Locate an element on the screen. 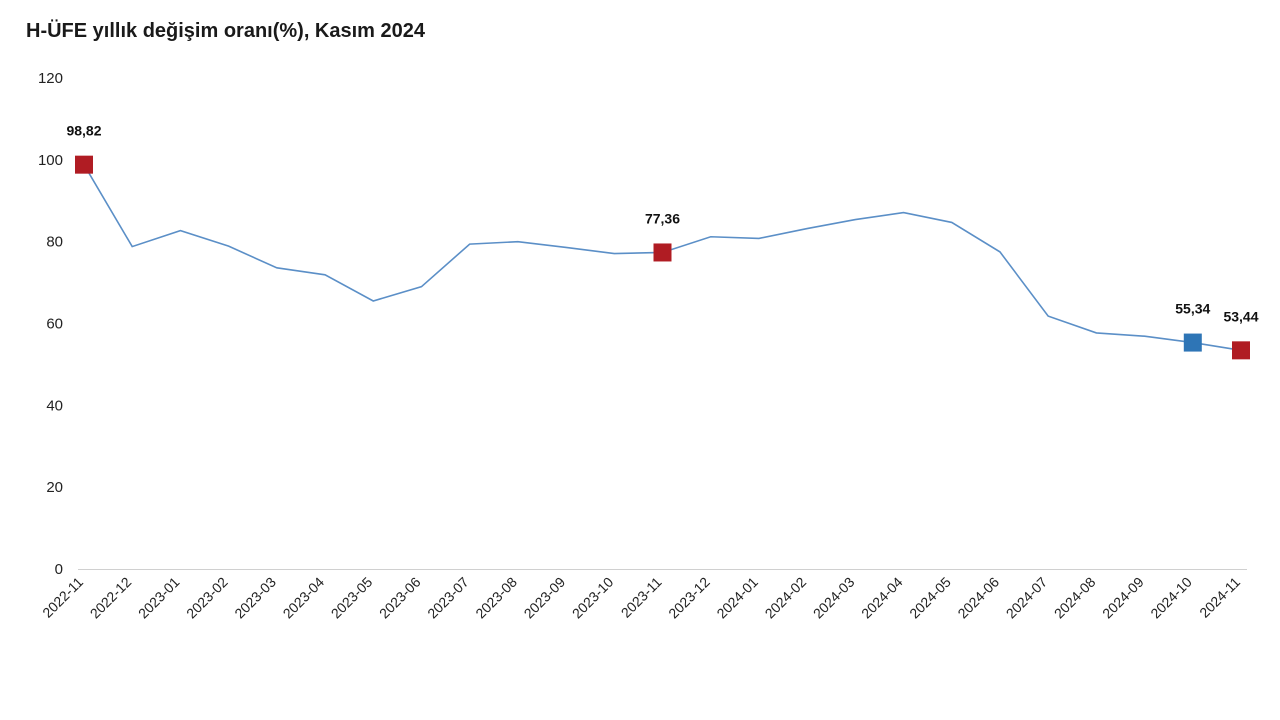 The height and width of the screenshot is (720, 1280). x-tick-label: 2024-03 is located at coordinates (834, 598).